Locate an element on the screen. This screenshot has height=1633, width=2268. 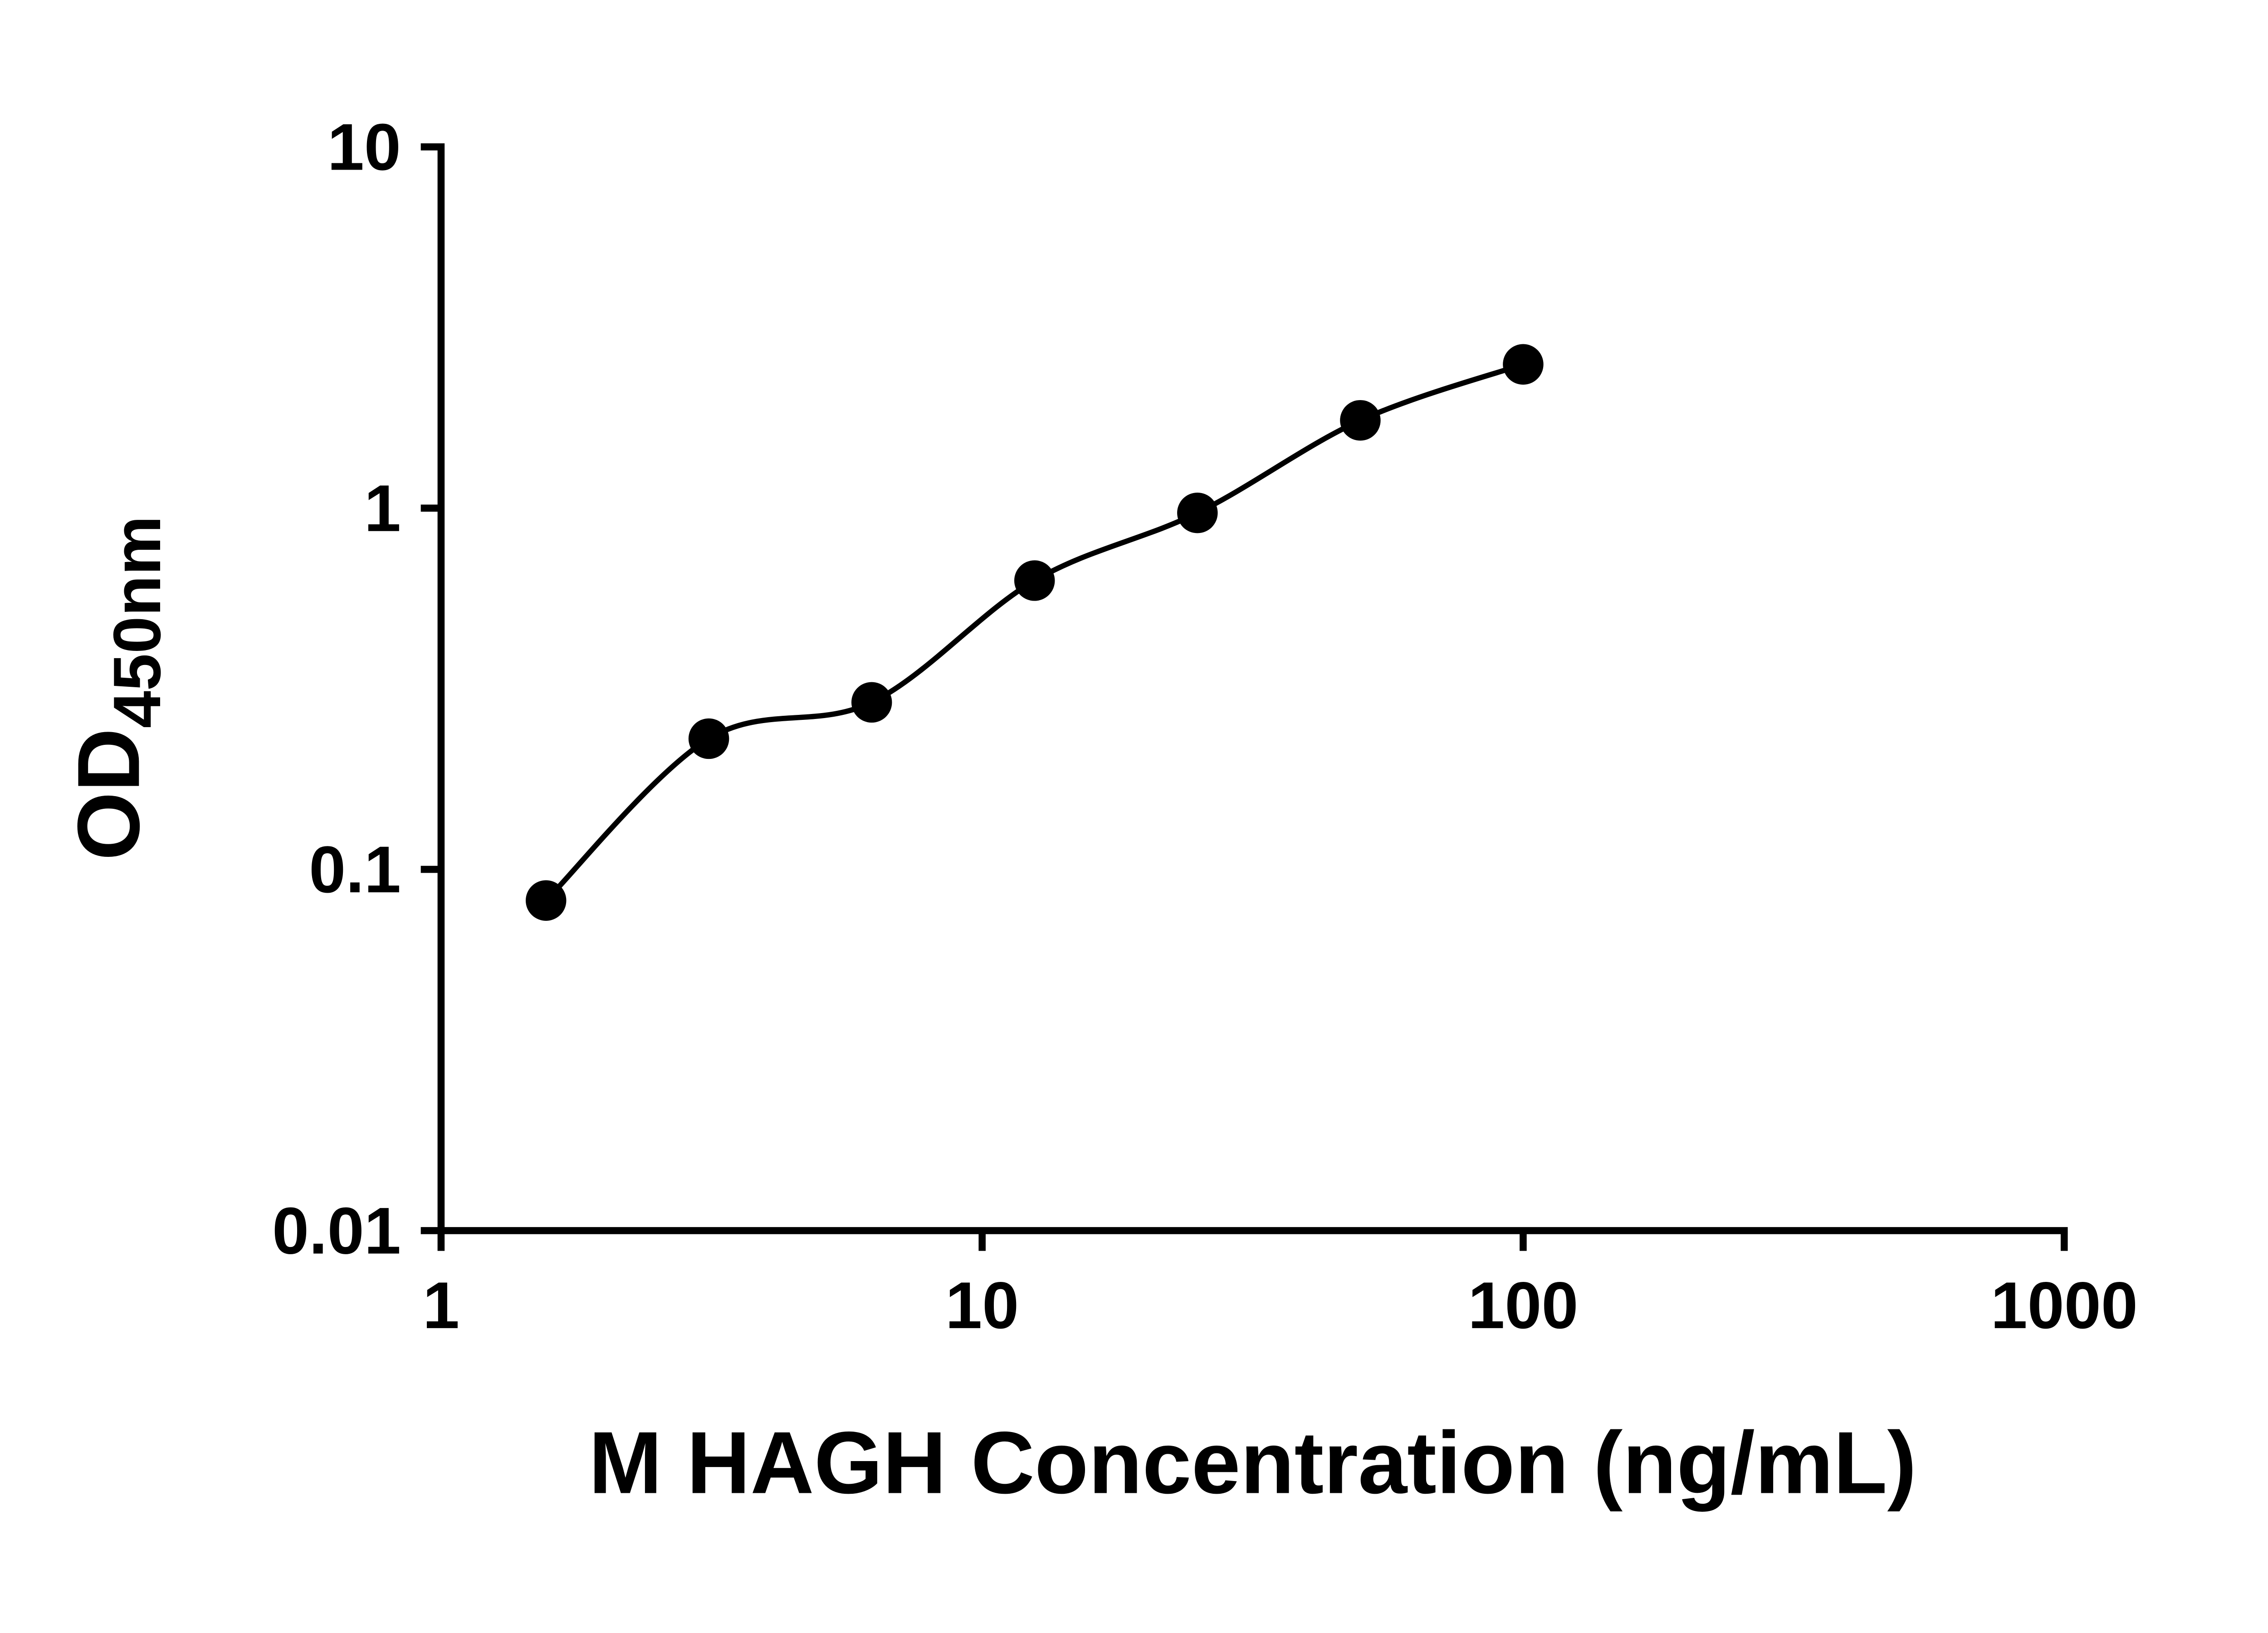
y-axis-title-main: OD is located at coordinates (109, 794).